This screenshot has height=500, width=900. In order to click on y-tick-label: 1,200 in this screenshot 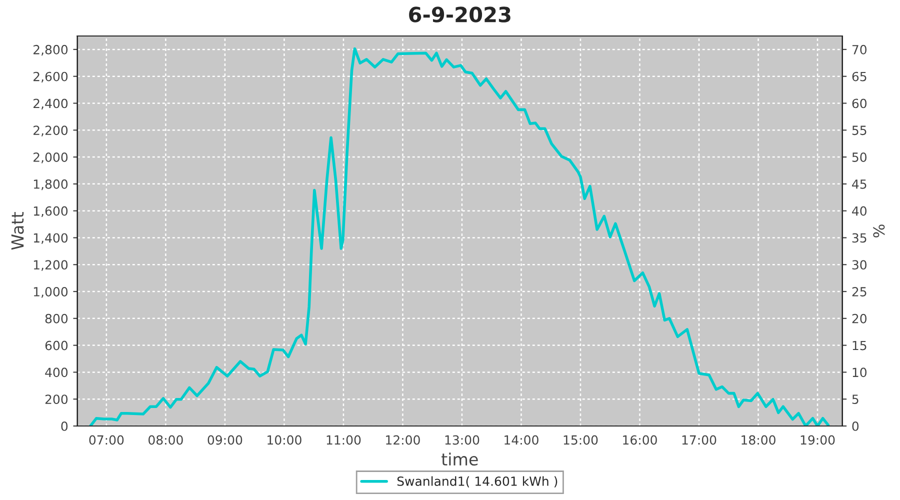, I will do `click(51, 265)`.